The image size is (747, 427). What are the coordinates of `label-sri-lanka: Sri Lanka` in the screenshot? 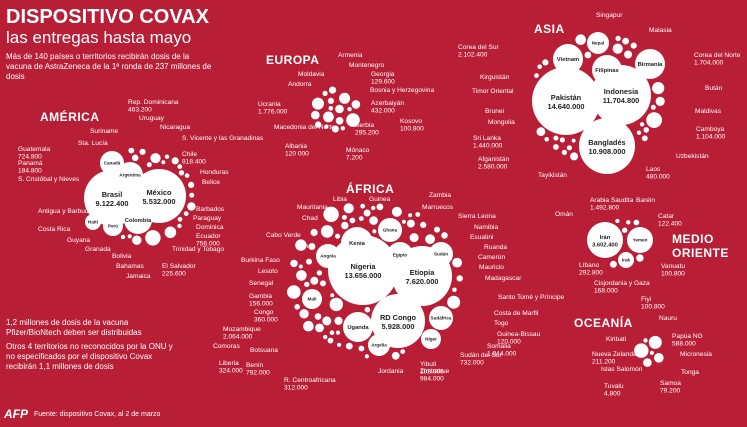 It's located at (487, 138).